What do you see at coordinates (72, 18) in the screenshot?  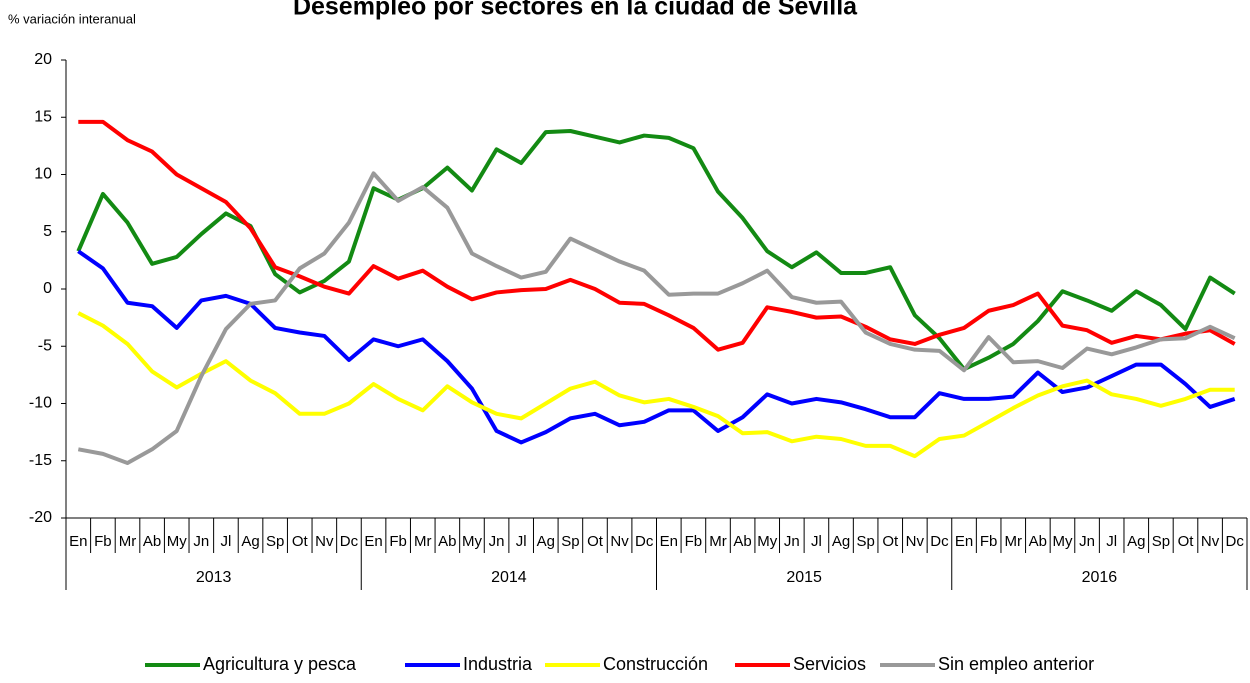 I see `y-axis-label: % variación interanual` at bounding box center [72, 18].